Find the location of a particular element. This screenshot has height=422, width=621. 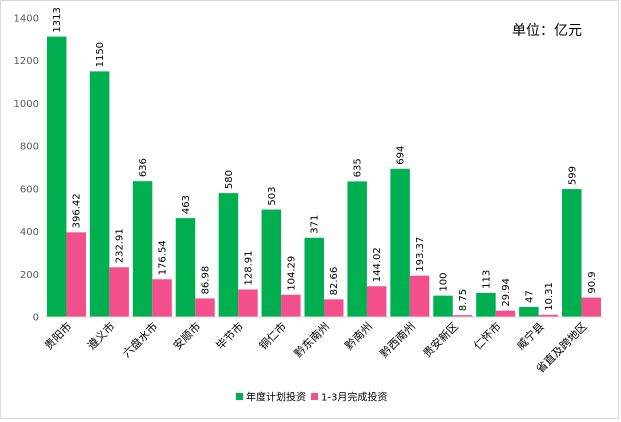

legend-label: 1-3月完成投资 is located at coordinates (354, 397).